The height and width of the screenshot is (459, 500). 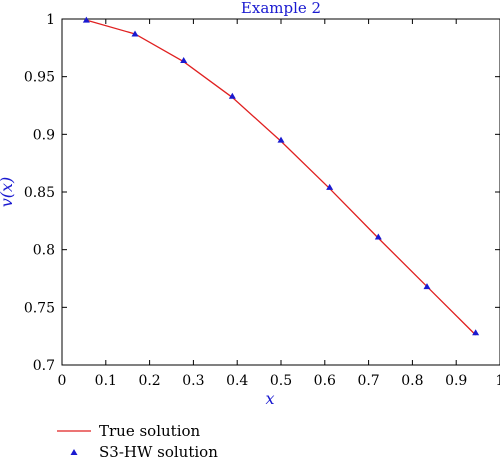 What do you see at coordinates (62, 381) in the screenshot?
I see `x-tick-label: 0` at bounding box center [62, 381].